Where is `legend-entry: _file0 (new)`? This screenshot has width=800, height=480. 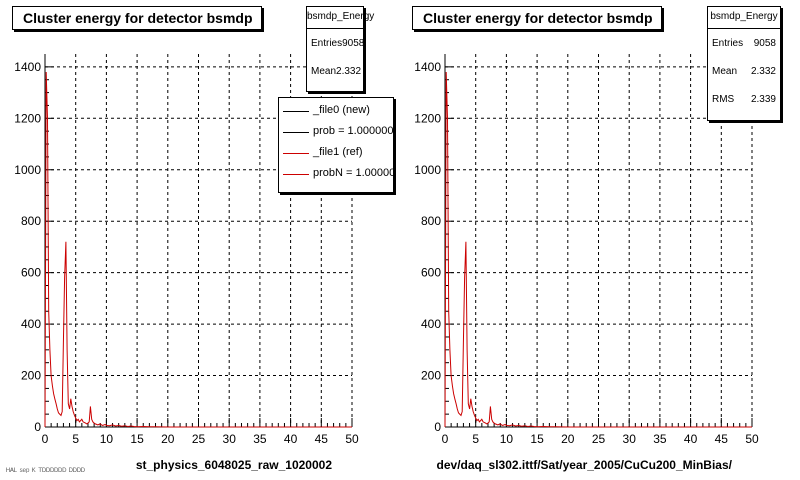
legend-entry: _file0 (new) is located at coordinates (336, 111).